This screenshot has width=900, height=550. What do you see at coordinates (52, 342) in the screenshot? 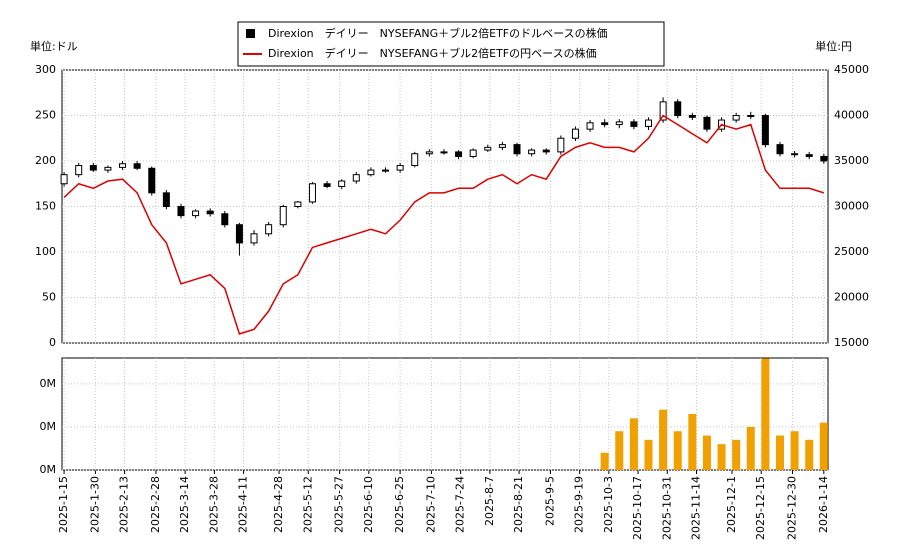
I see `y-tick-label: 0` at bounding box center [52, 342].